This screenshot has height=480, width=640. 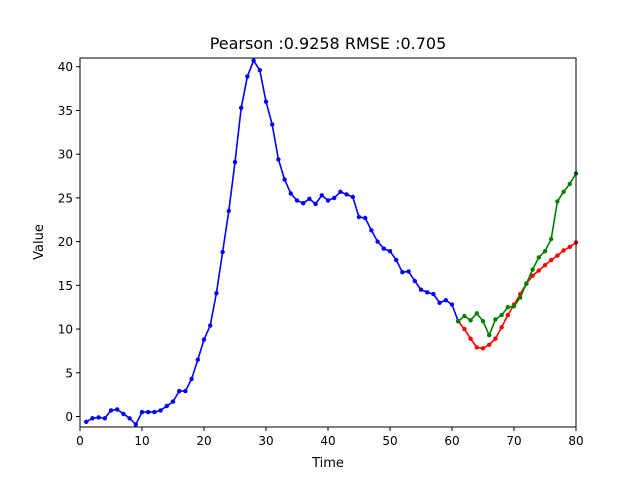 I want to click on y-tick-label: 35, so click(x=65, y=111).